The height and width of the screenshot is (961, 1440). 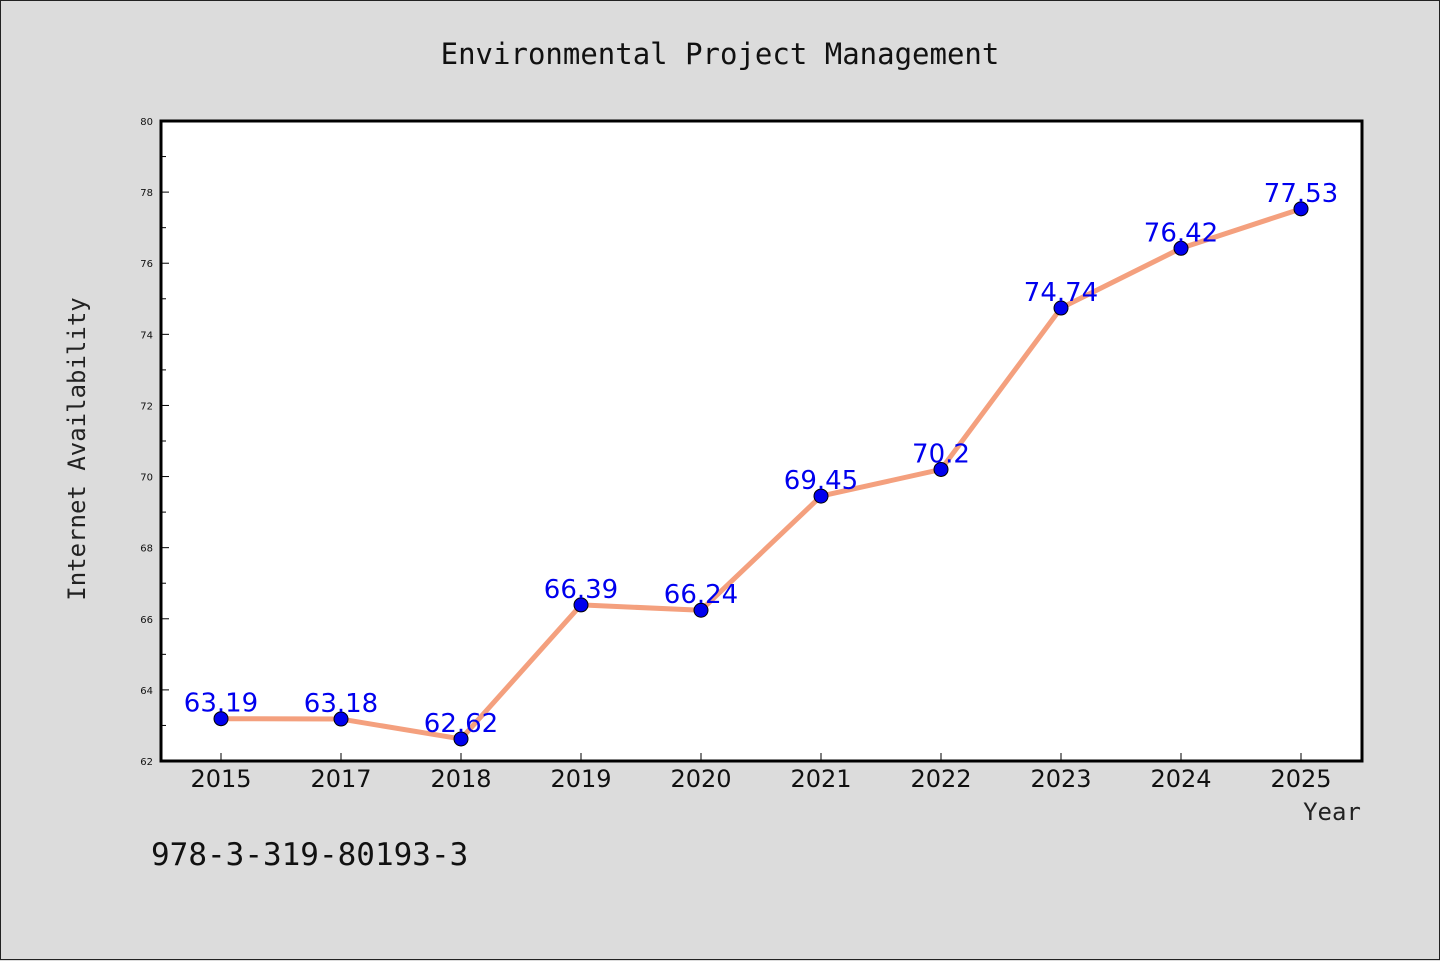 What do you see at coordinates (146, 122) in the screenshot?
I see `y-tick-label: 80` at bounding box center [146, 122].